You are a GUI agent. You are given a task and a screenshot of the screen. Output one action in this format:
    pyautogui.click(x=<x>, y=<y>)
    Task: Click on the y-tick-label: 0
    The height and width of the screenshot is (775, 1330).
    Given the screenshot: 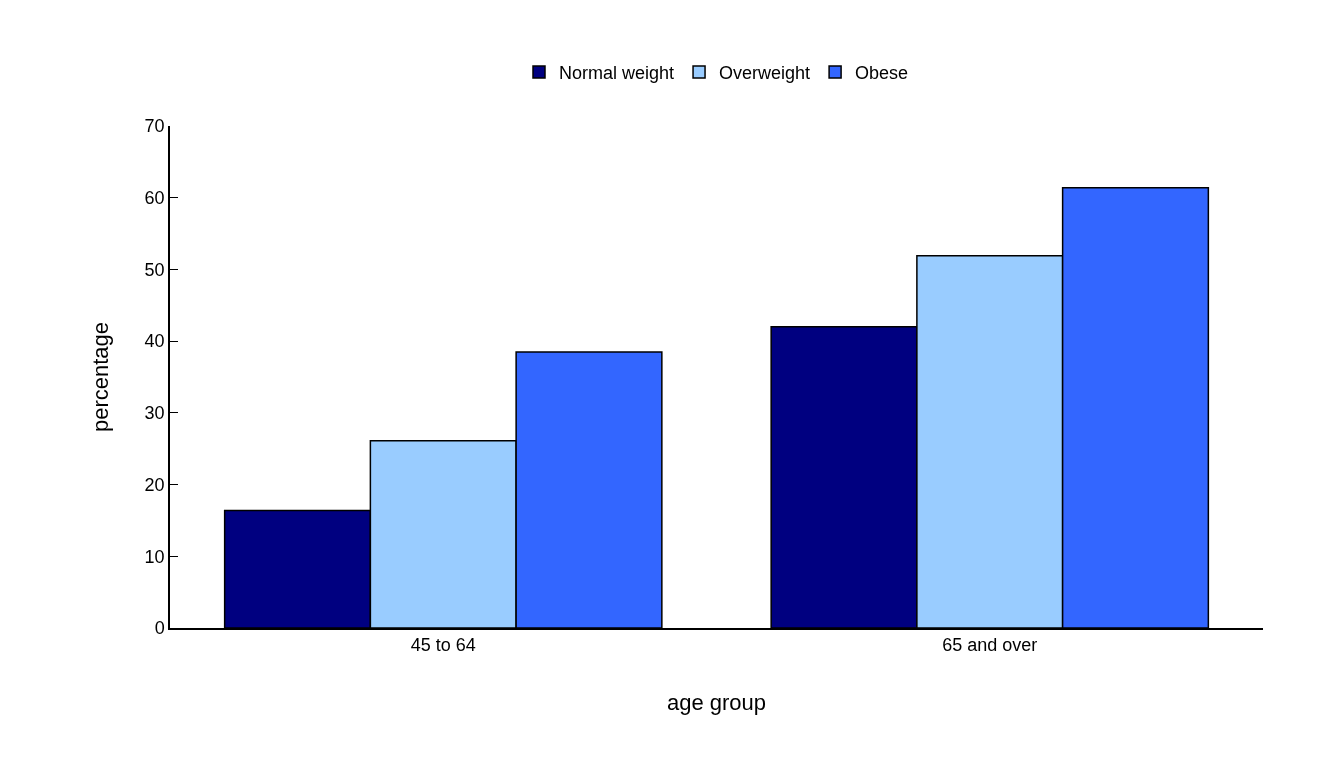 What is the action you would take?
    pyautogui.click(x=159, y=628)
    